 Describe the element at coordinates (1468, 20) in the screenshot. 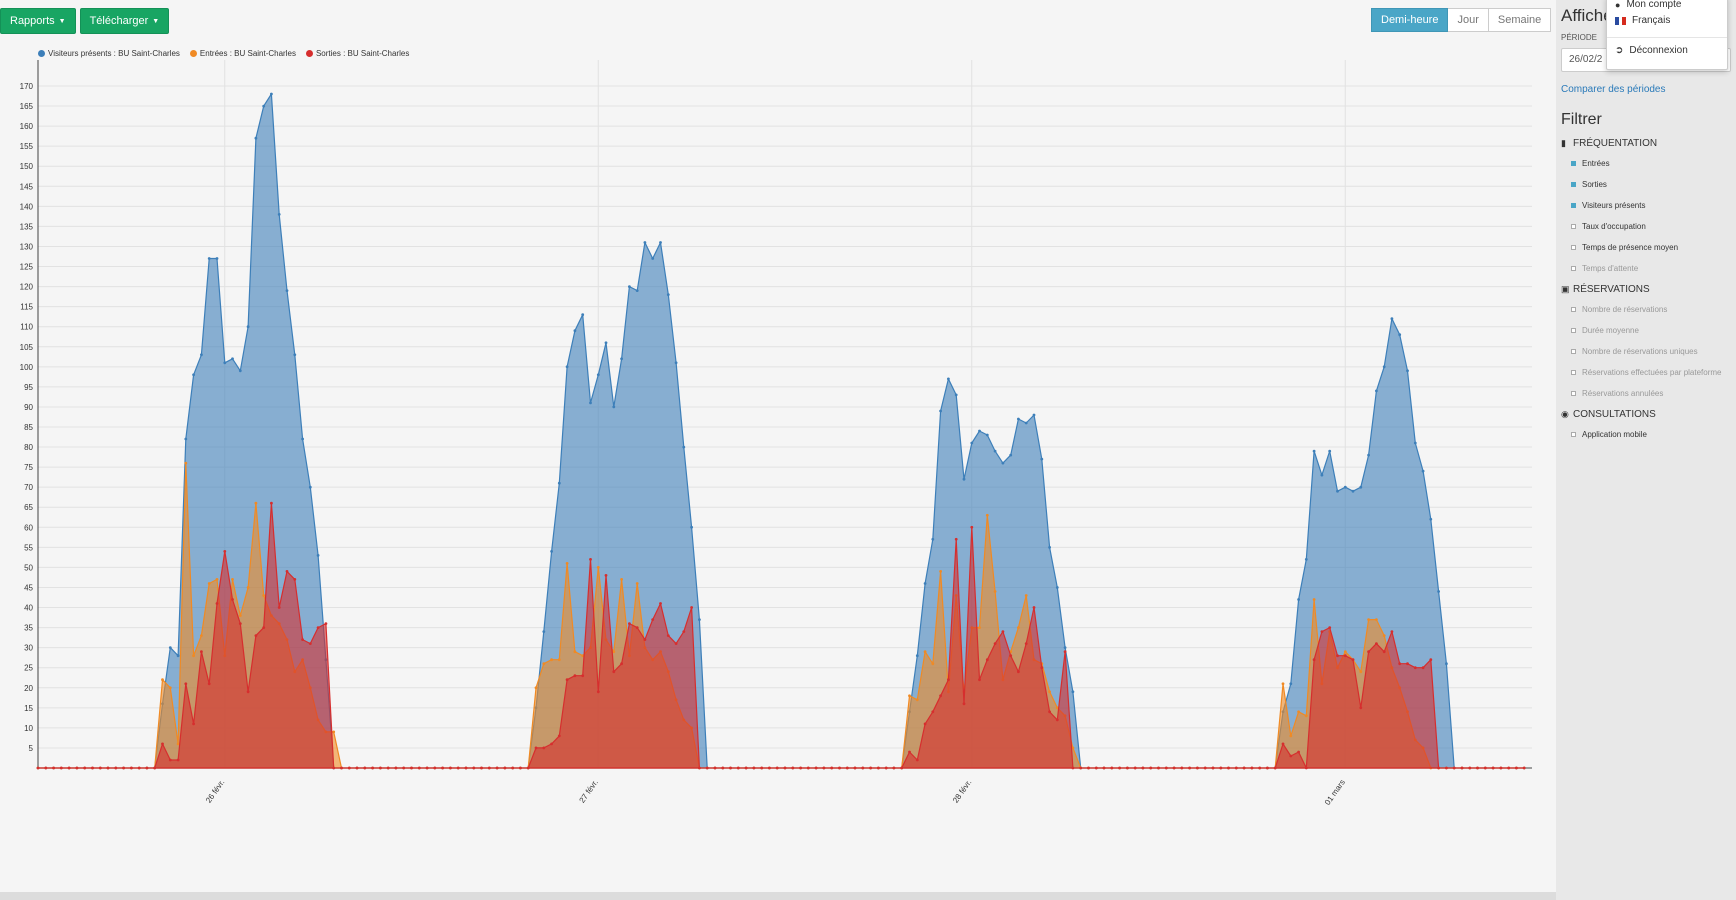

I see `granularity-day: Jour` at that location.